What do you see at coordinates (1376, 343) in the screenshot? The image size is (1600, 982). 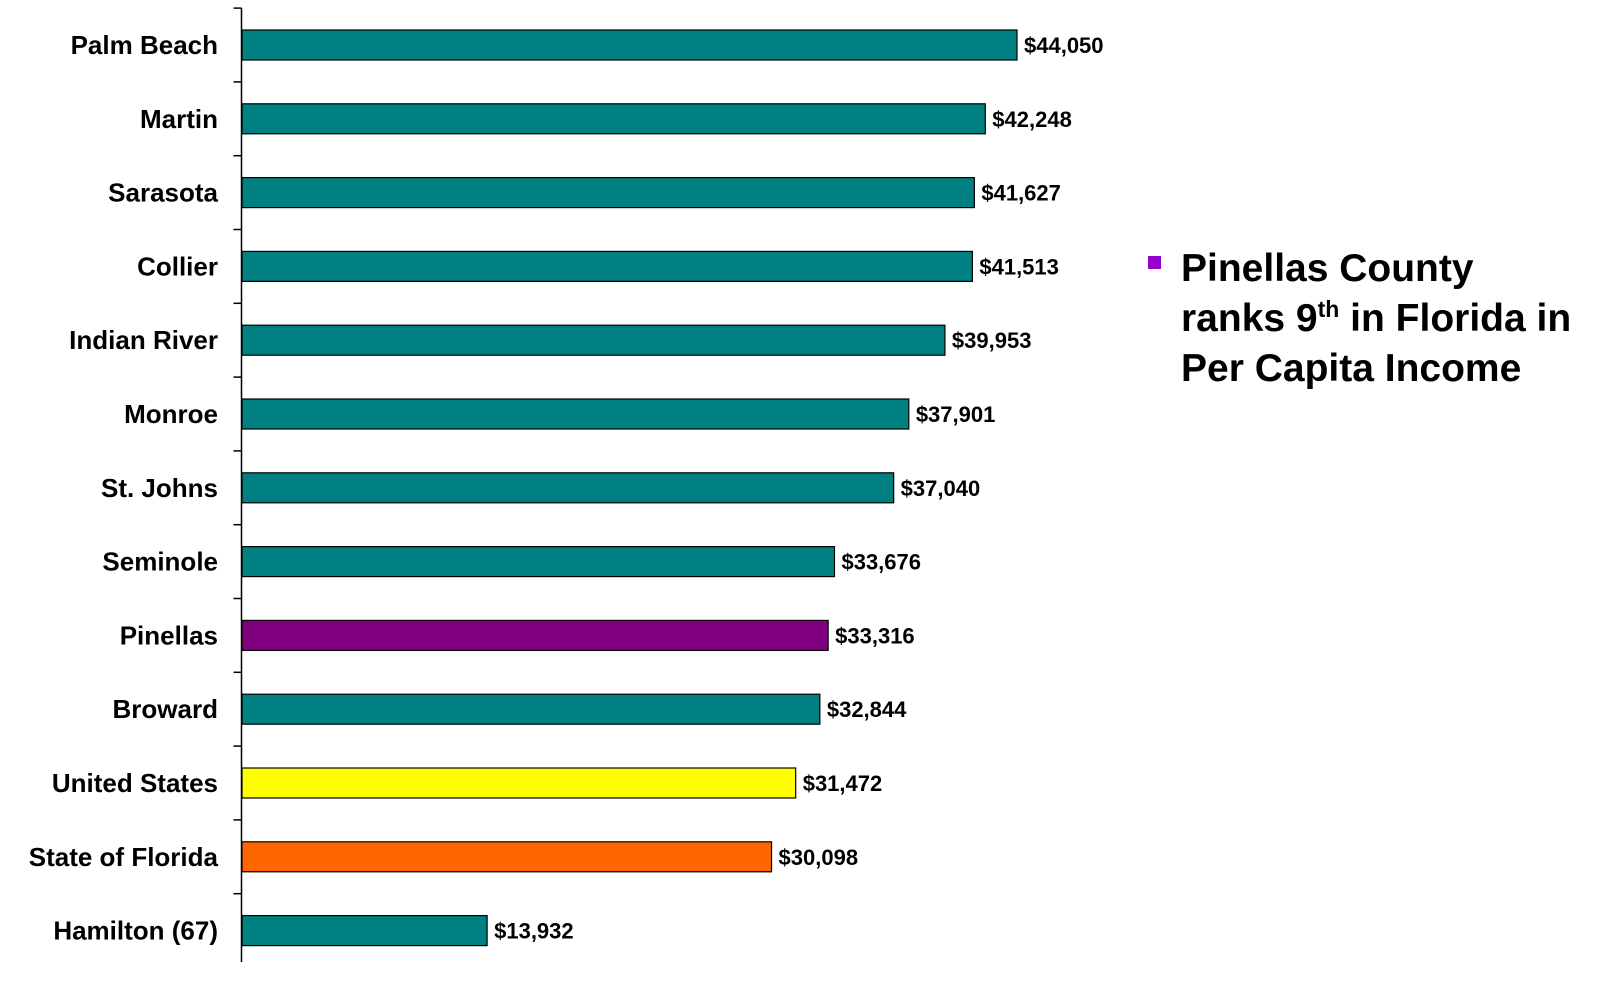 I see `callout-text-after: in Florida in Per Capita Income` at bounding box center [1376, 343].